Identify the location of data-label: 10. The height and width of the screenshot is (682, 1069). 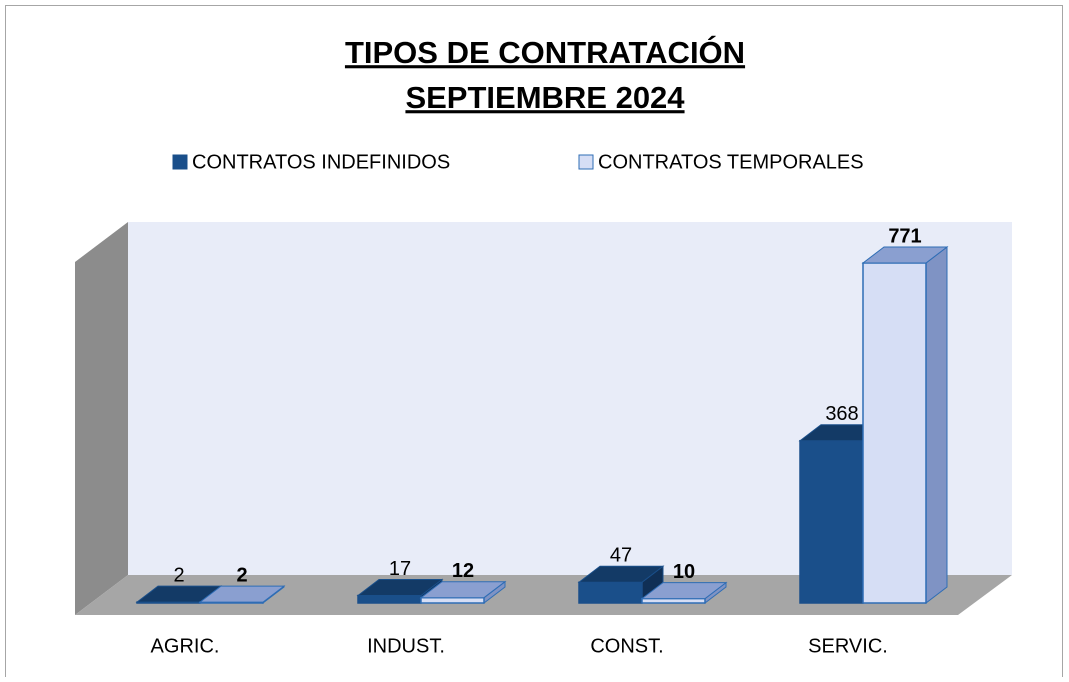
(684, 572).